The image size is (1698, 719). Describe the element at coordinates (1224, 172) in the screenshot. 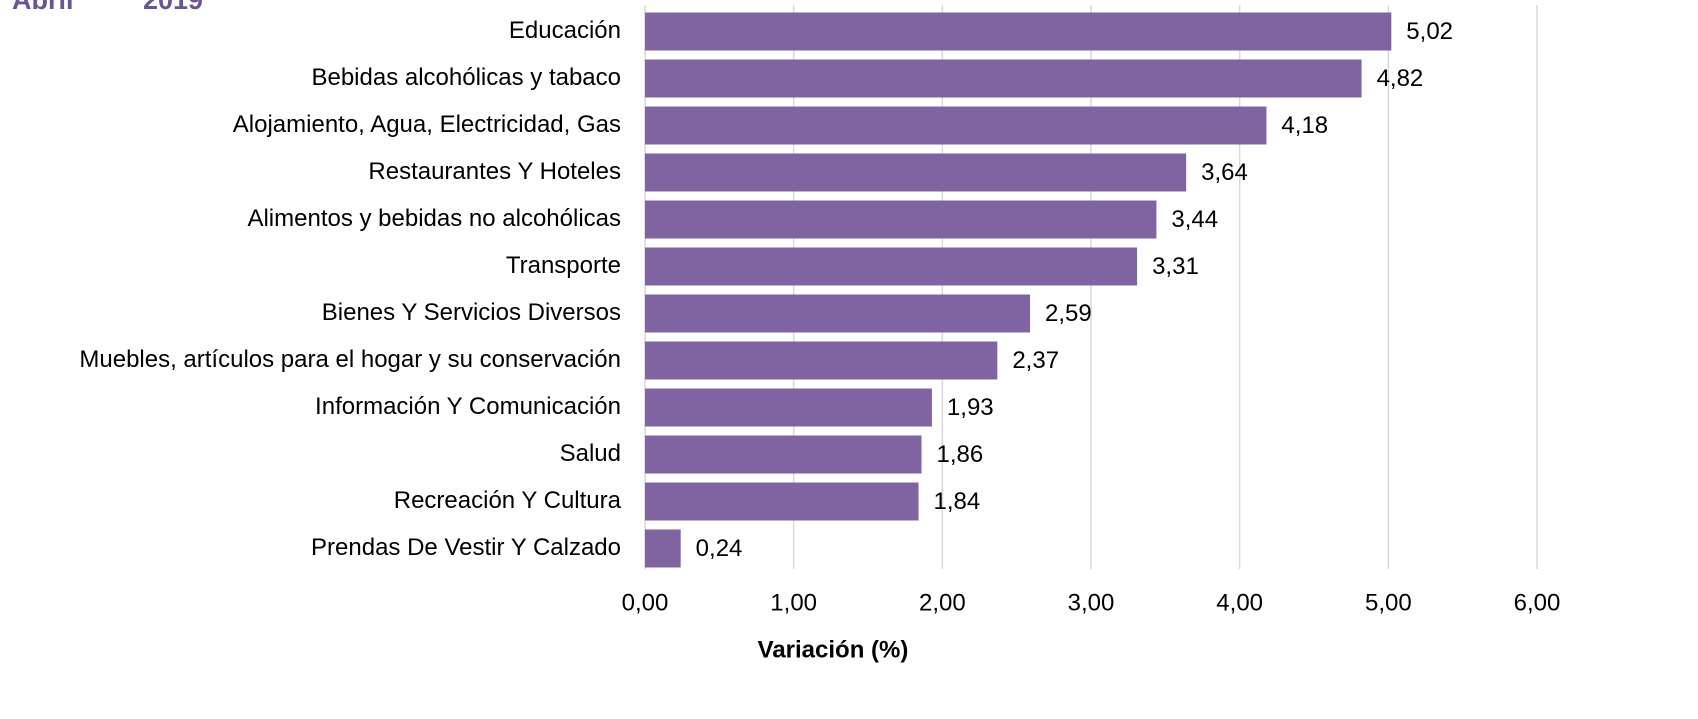

I see `value-label: 3,64` at that location.